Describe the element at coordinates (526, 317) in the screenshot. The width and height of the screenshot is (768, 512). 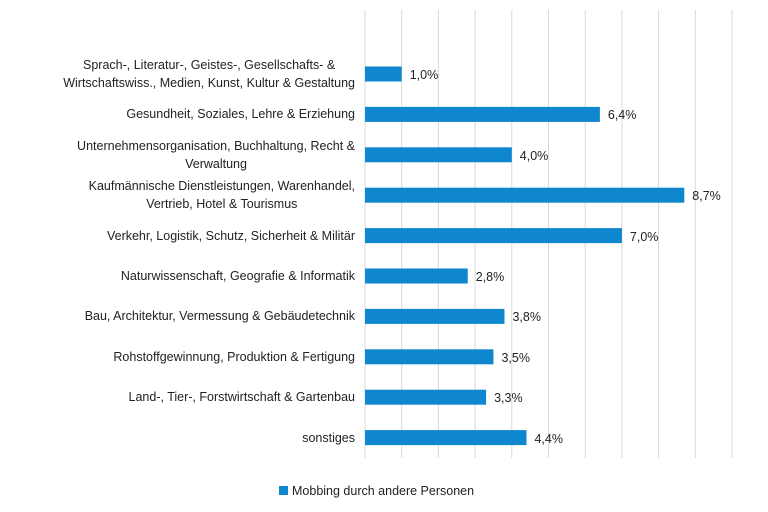
I see `value-label: 3,8%` at that location.